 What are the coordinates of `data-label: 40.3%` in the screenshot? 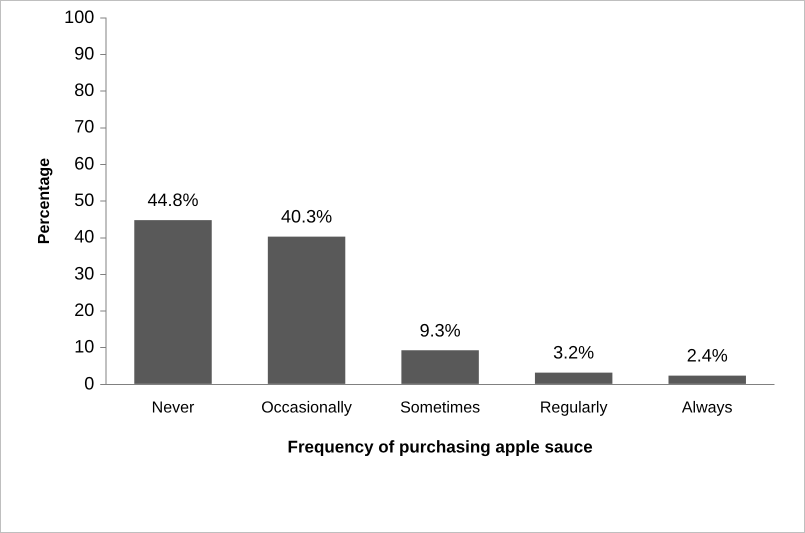 It's located at (306, 216).